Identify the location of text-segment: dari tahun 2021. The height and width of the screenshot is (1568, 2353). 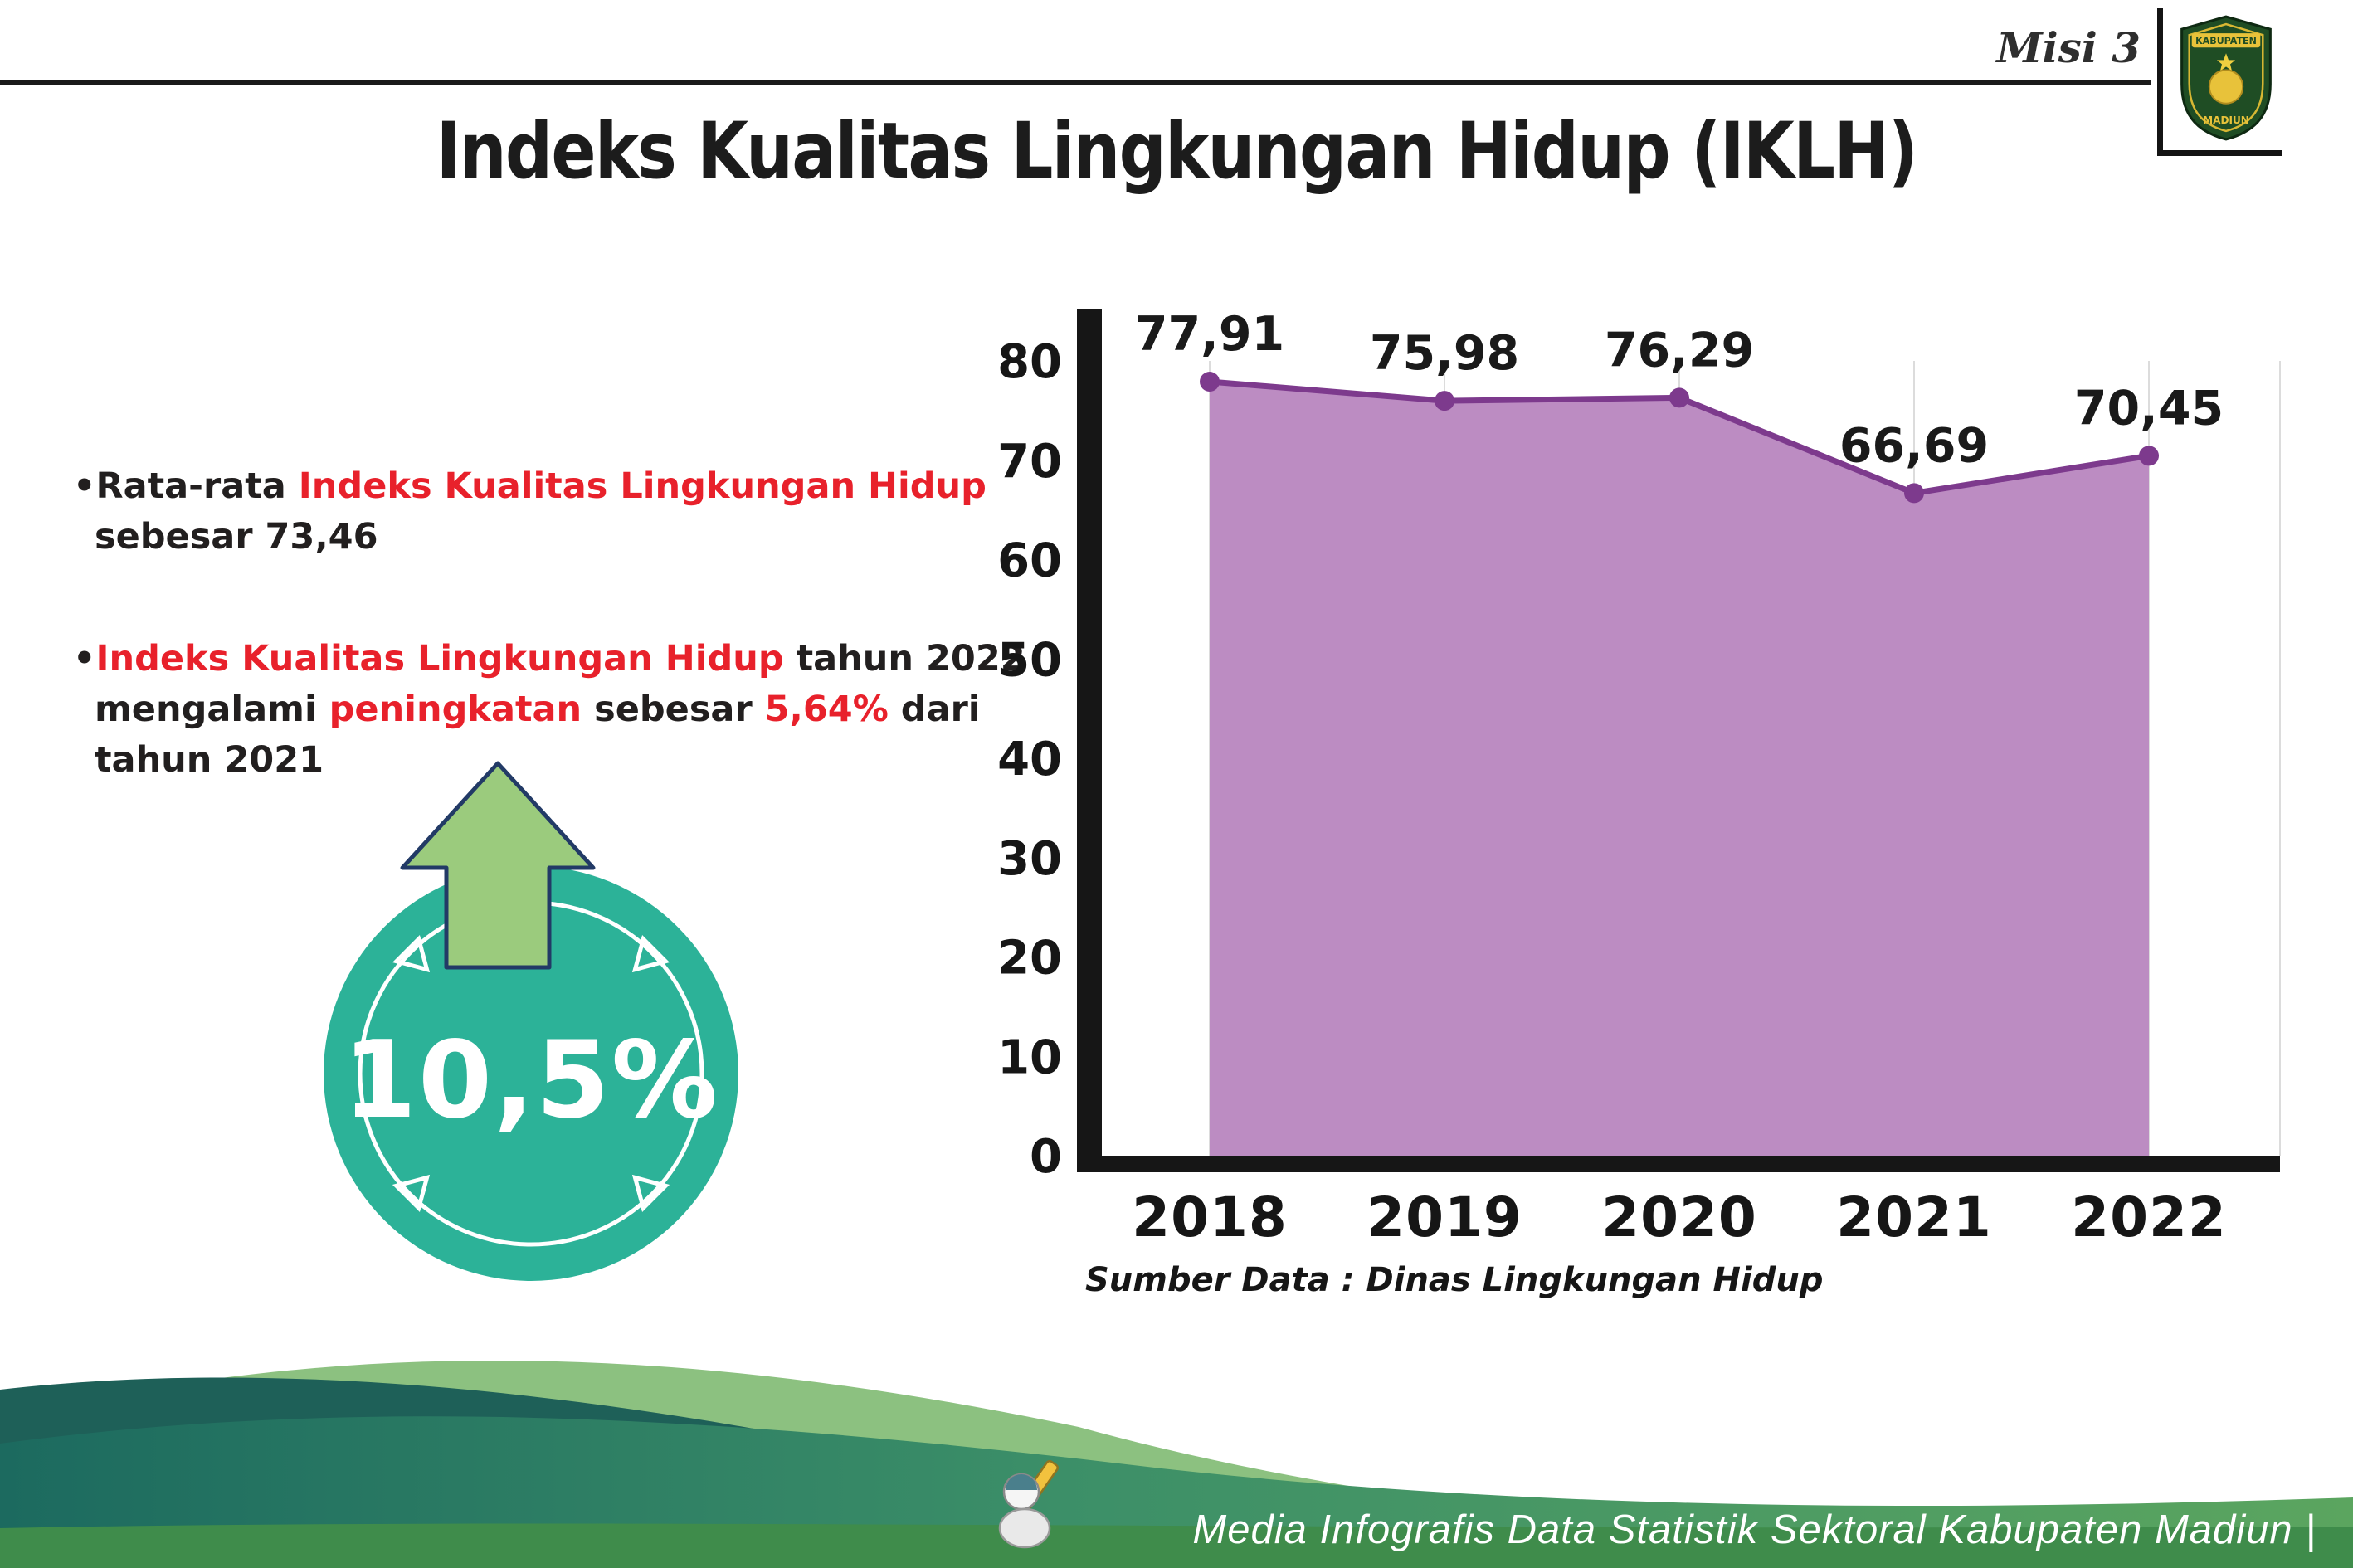
(538, 735).